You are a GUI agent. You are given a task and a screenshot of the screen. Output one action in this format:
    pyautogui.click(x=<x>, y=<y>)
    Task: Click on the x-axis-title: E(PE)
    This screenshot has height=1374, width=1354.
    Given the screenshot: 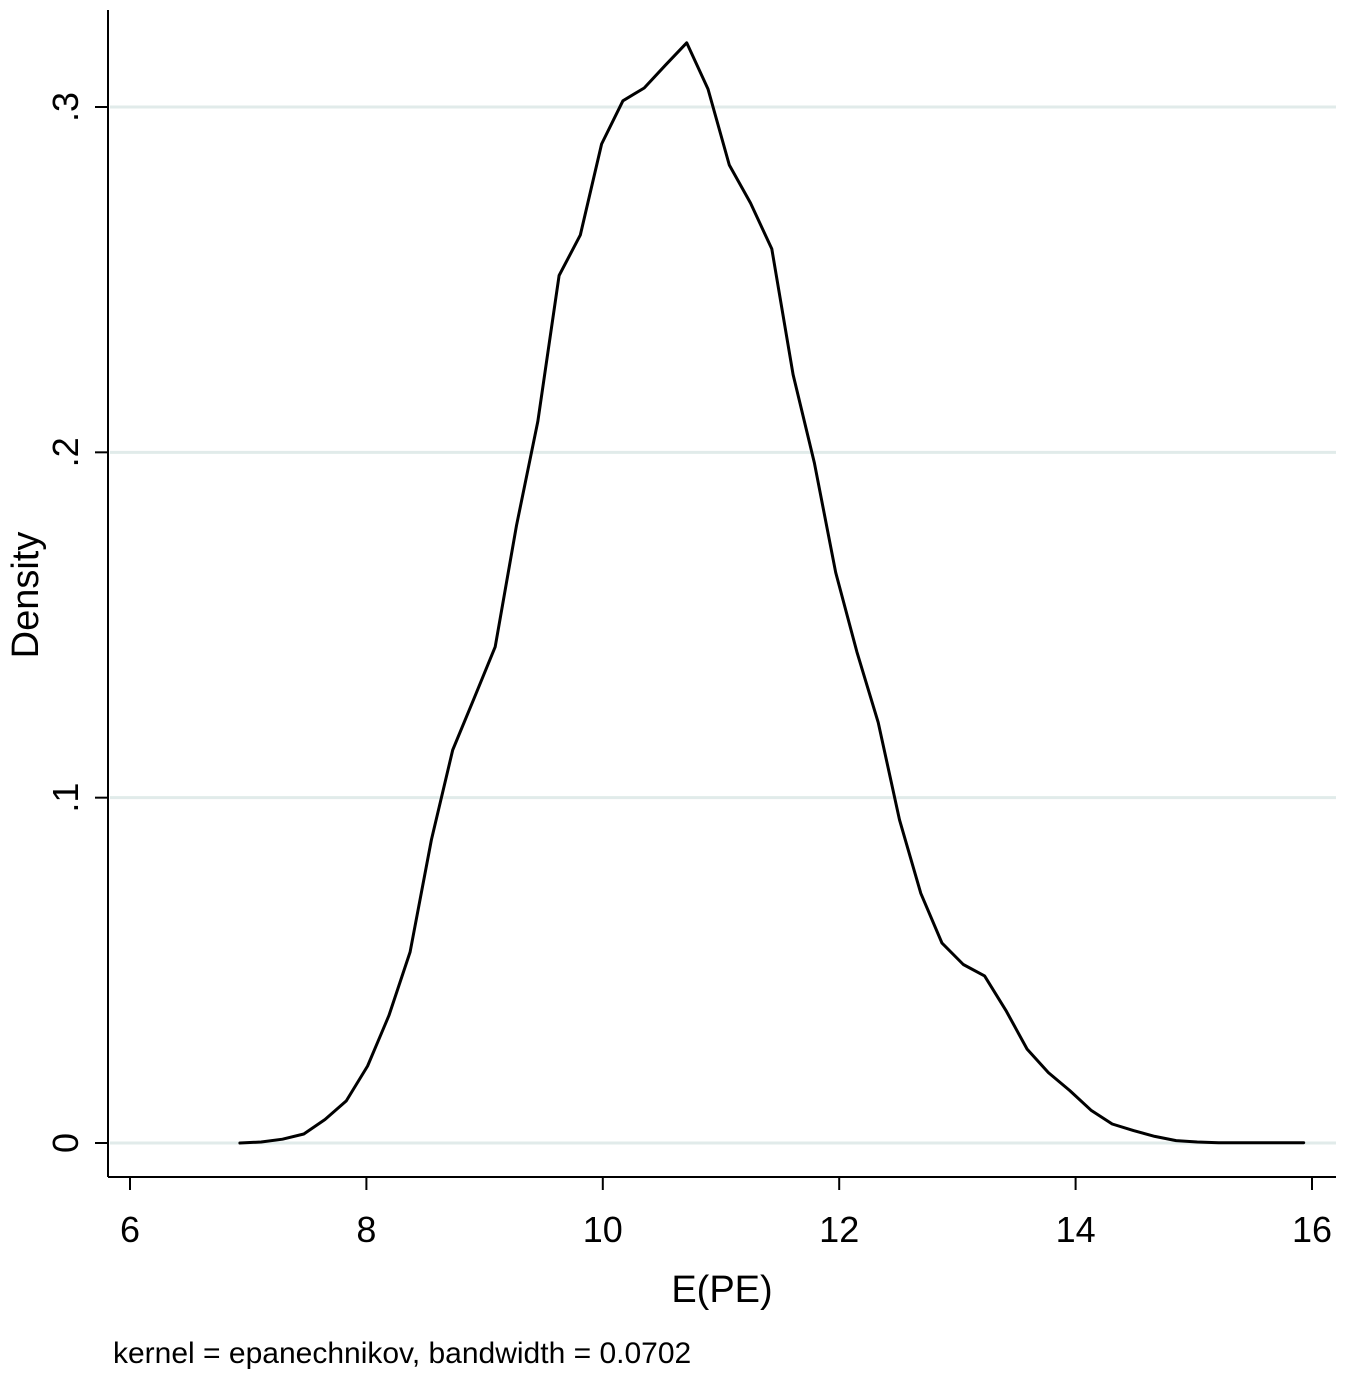 What is the action you would take?
    pyautogui.click(x=721, y=1290)
    